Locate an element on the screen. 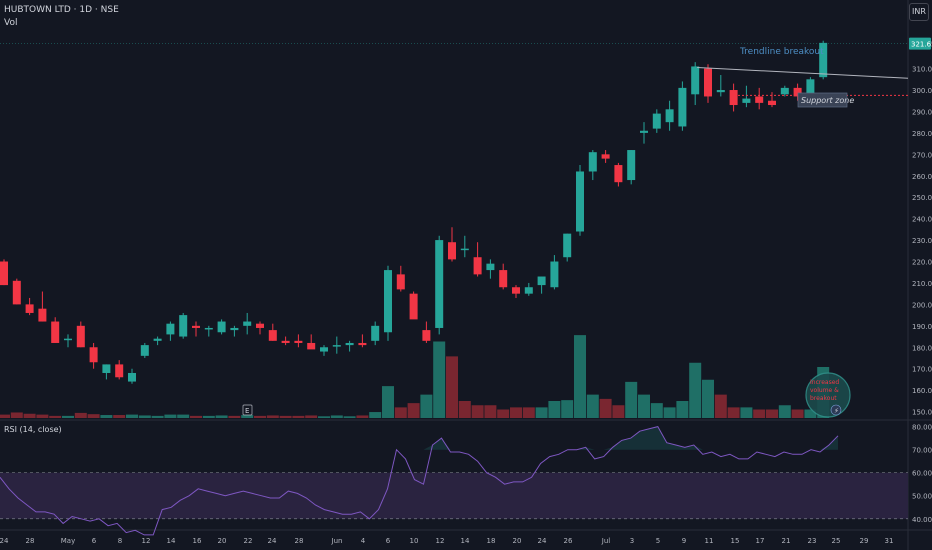 The image size is (932, 550). last-price-badge is located at coordinates (920, 43).